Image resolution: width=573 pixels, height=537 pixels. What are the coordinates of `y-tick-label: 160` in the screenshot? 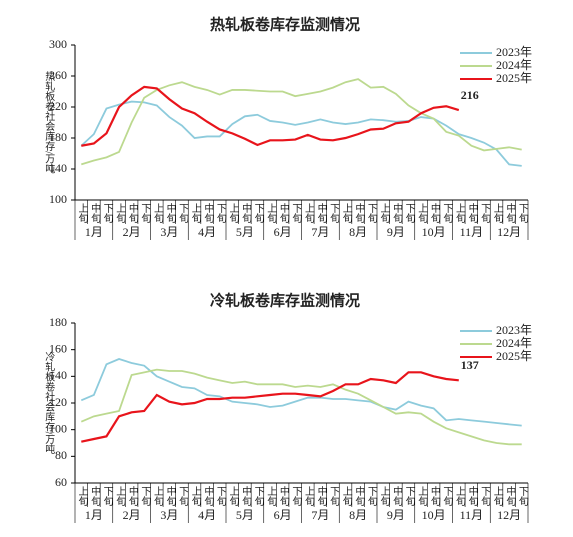 It's located at (58, 348).